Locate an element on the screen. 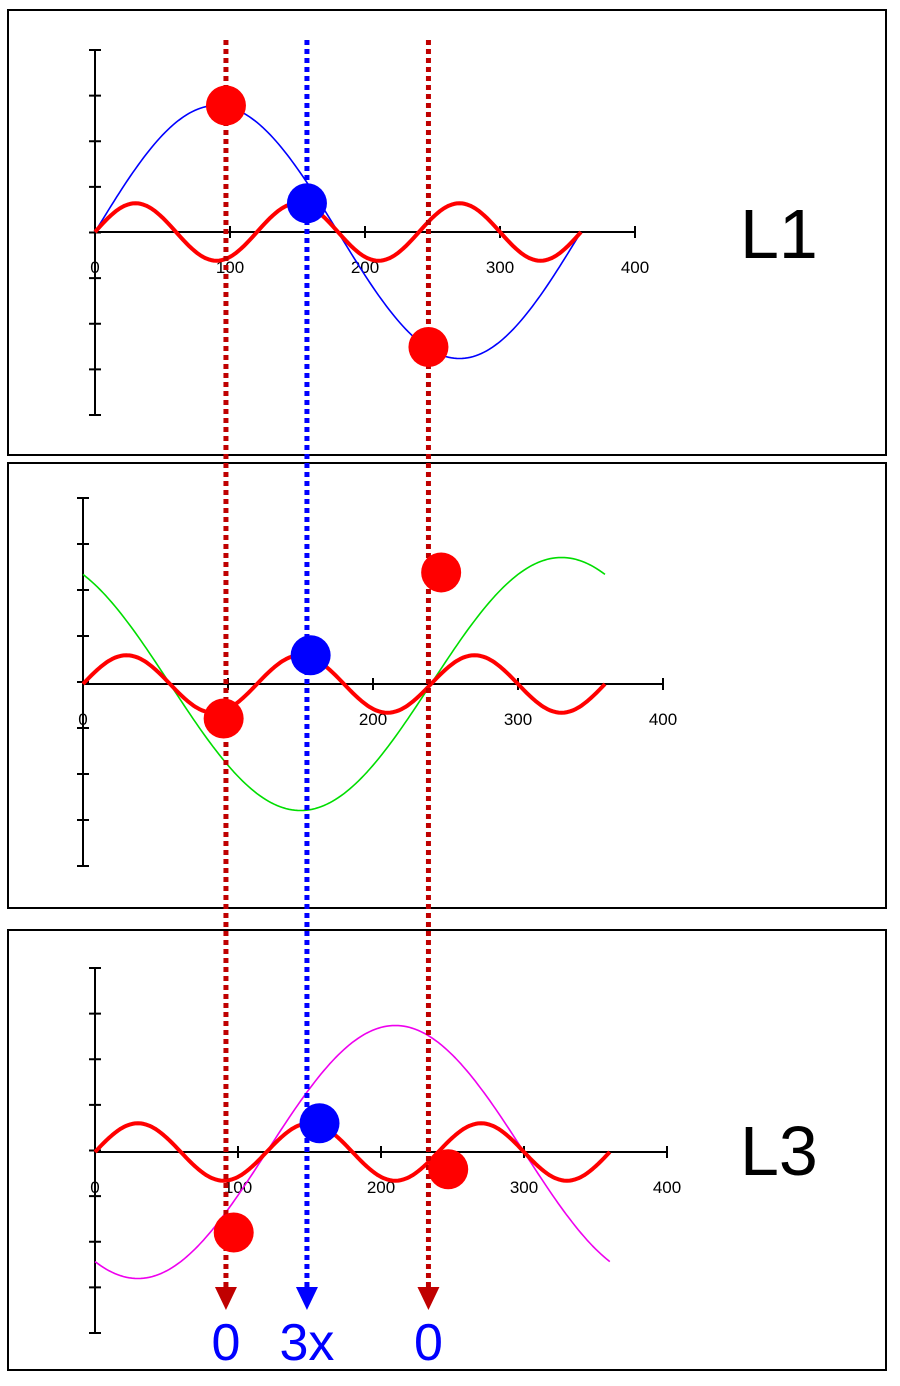  panel-label: L1 is located at coordinates (779, 234).